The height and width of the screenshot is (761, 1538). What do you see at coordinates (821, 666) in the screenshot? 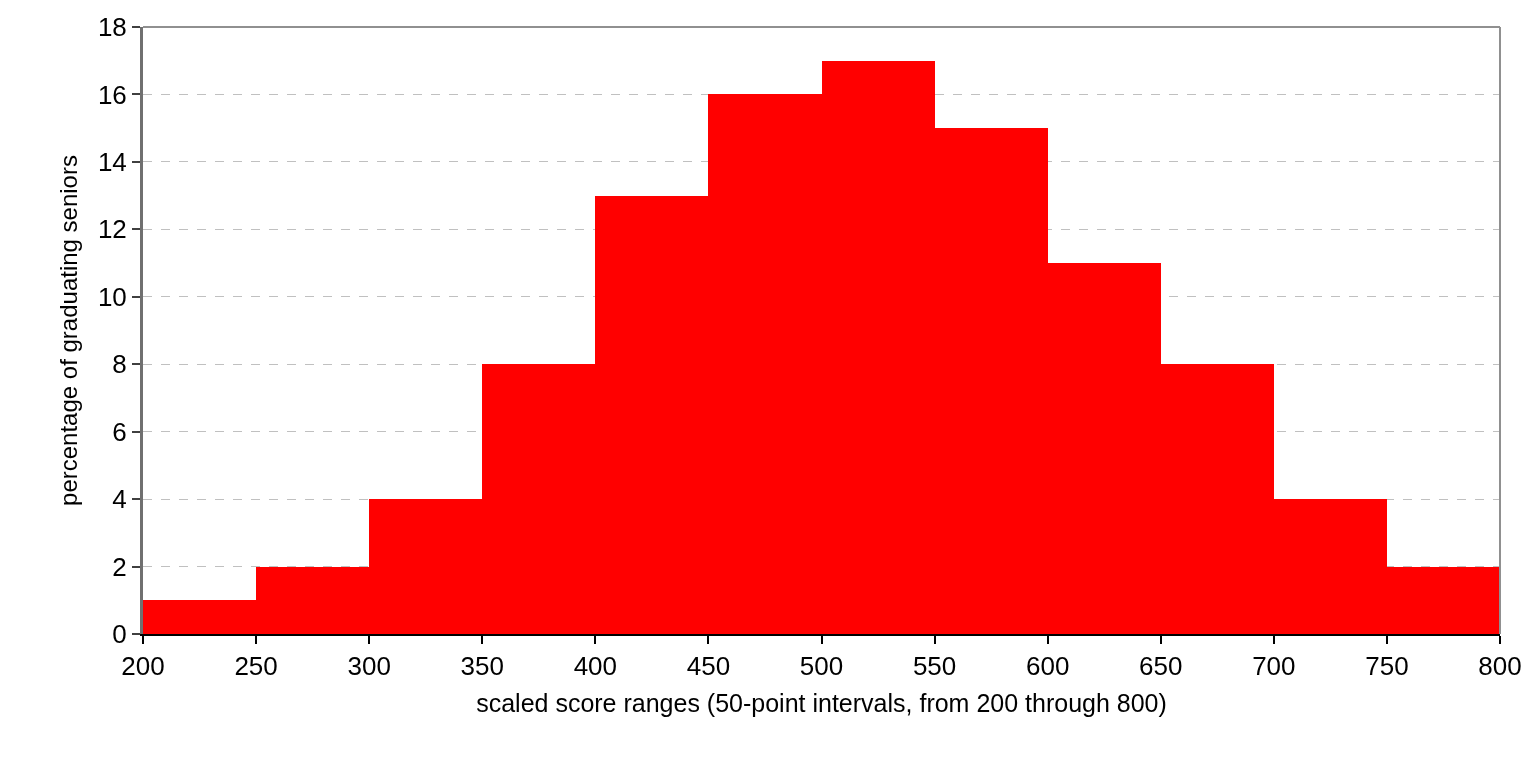
I see `x-tick-label: 500` at bounding box center [821, 666].